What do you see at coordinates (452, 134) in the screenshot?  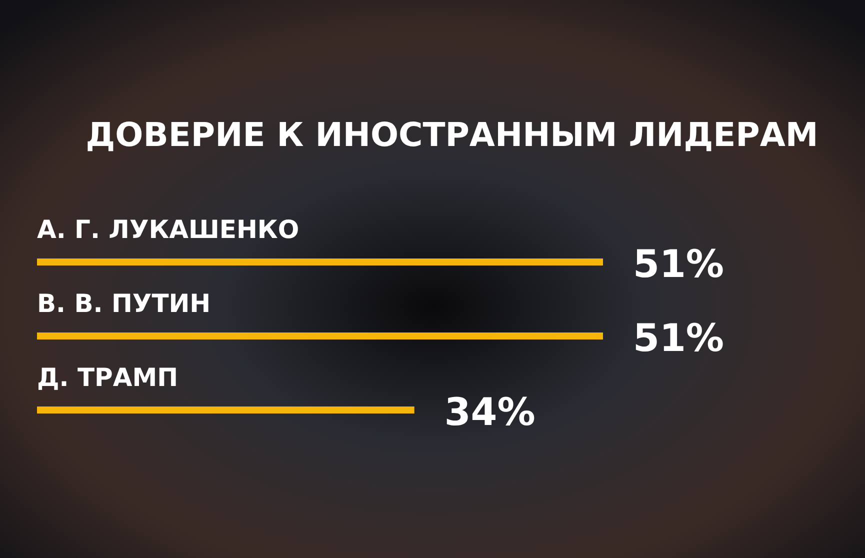 I see `chart-title: ДОВЕРИЕ К ИНОСТРАННЫМ ЛИДЕРАМ` at bounding box center [452, 134].